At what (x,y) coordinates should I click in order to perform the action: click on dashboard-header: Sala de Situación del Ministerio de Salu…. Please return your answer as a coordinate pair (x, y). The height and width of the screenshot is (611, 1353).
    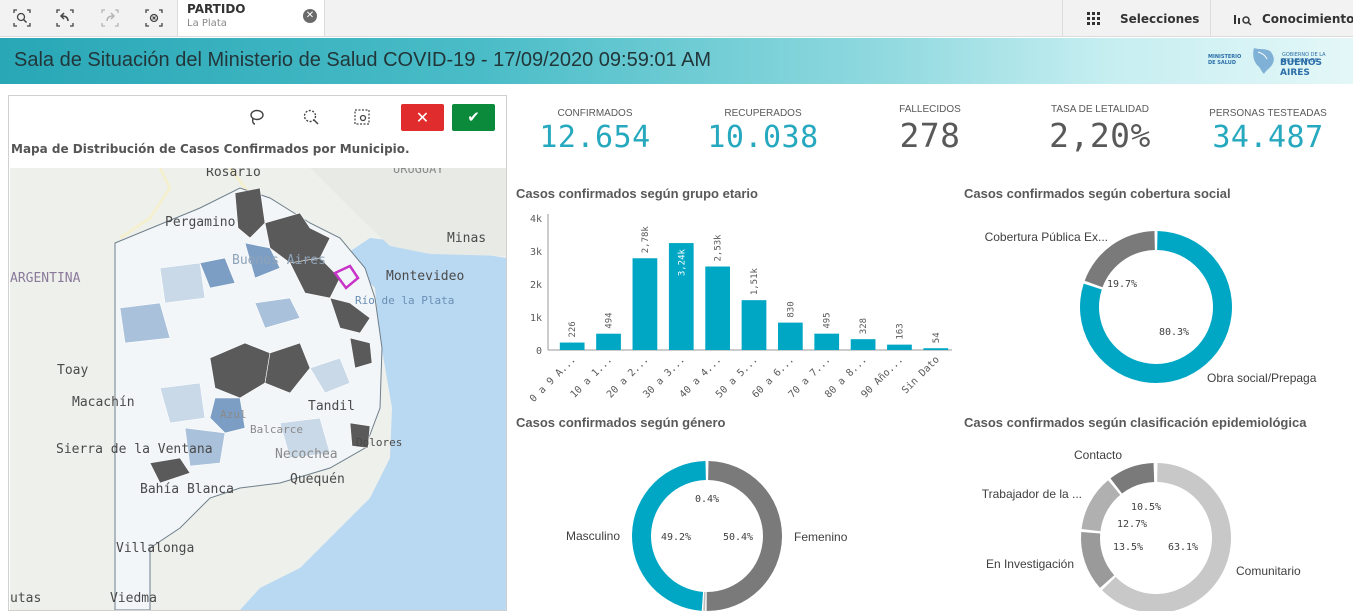
    Looking at the image, I should click on (676, 61).